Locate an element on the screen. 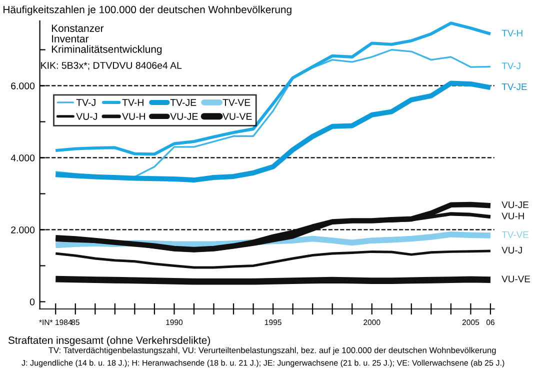  legend-label: TV-J is located at coordinates (86, 102).